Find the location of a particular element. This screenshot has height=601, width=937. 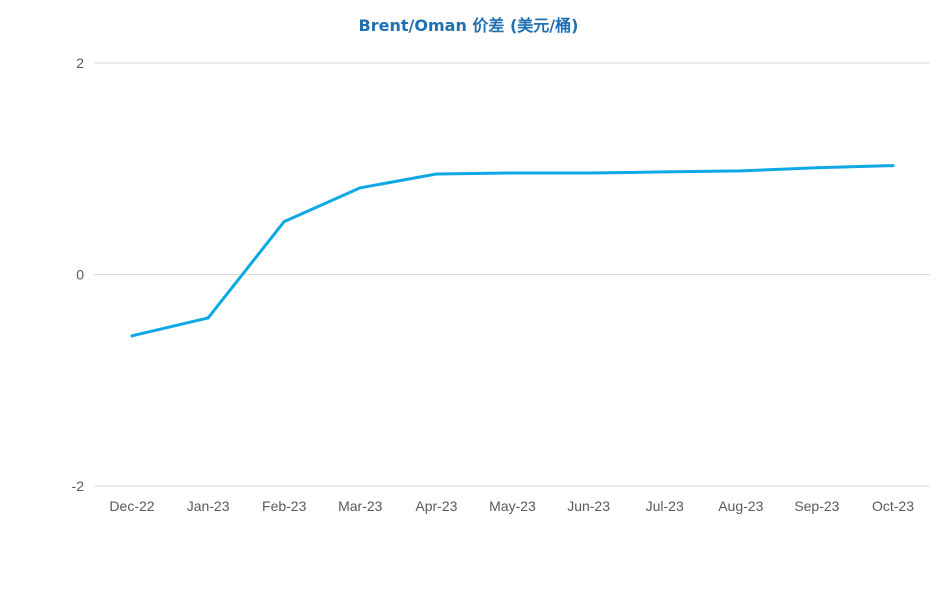

y-tick-label: 0 is located at coordinates (80, 275).